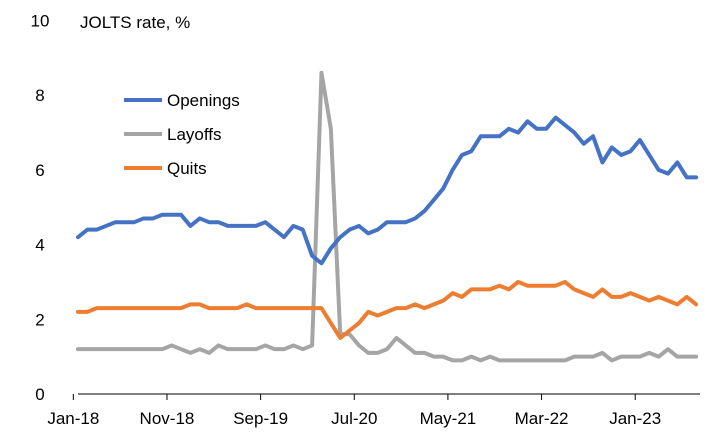  I want to click on y-tick-label: 10, so click(40, 21).